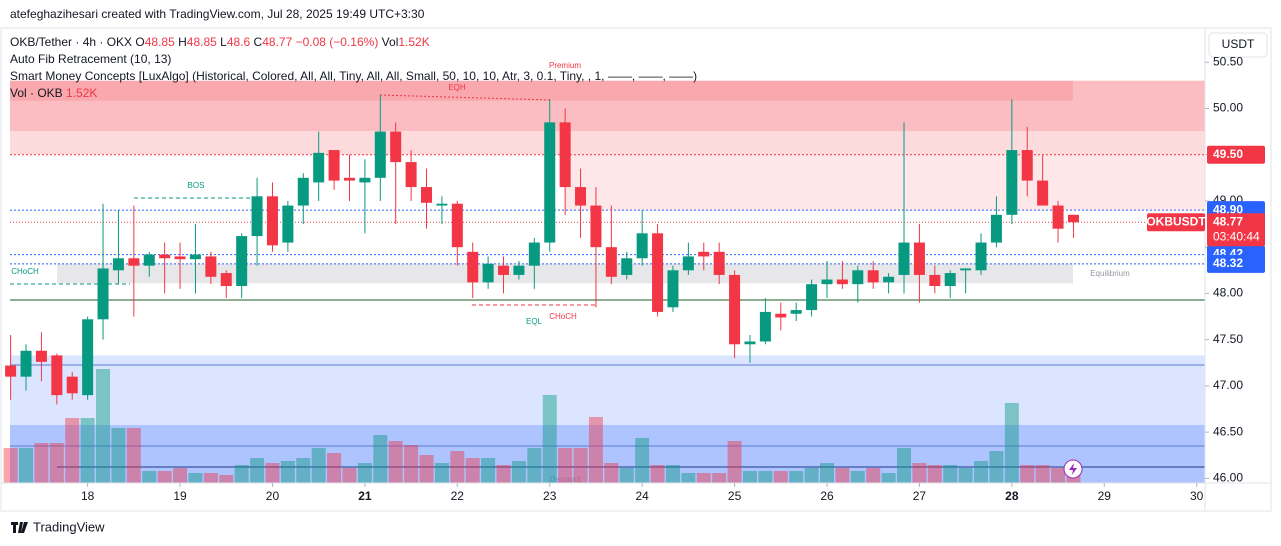  Describe the element at coordinates (1012, 496) in the screenshot. I see `x-tick-label: 28` at that location.